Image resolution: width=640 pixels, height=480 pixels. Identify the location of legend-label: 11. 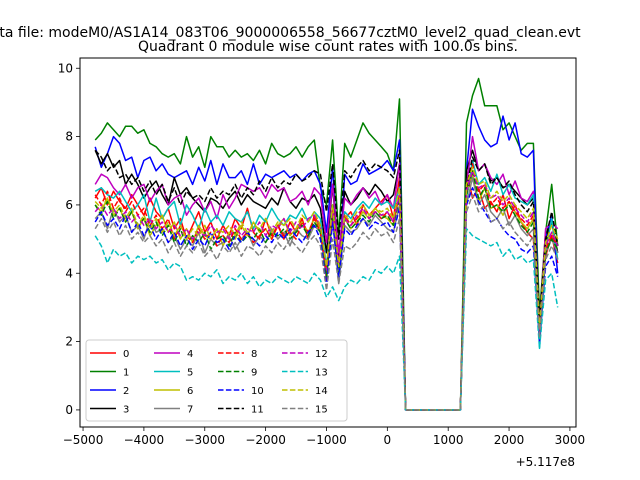
(257, 410).